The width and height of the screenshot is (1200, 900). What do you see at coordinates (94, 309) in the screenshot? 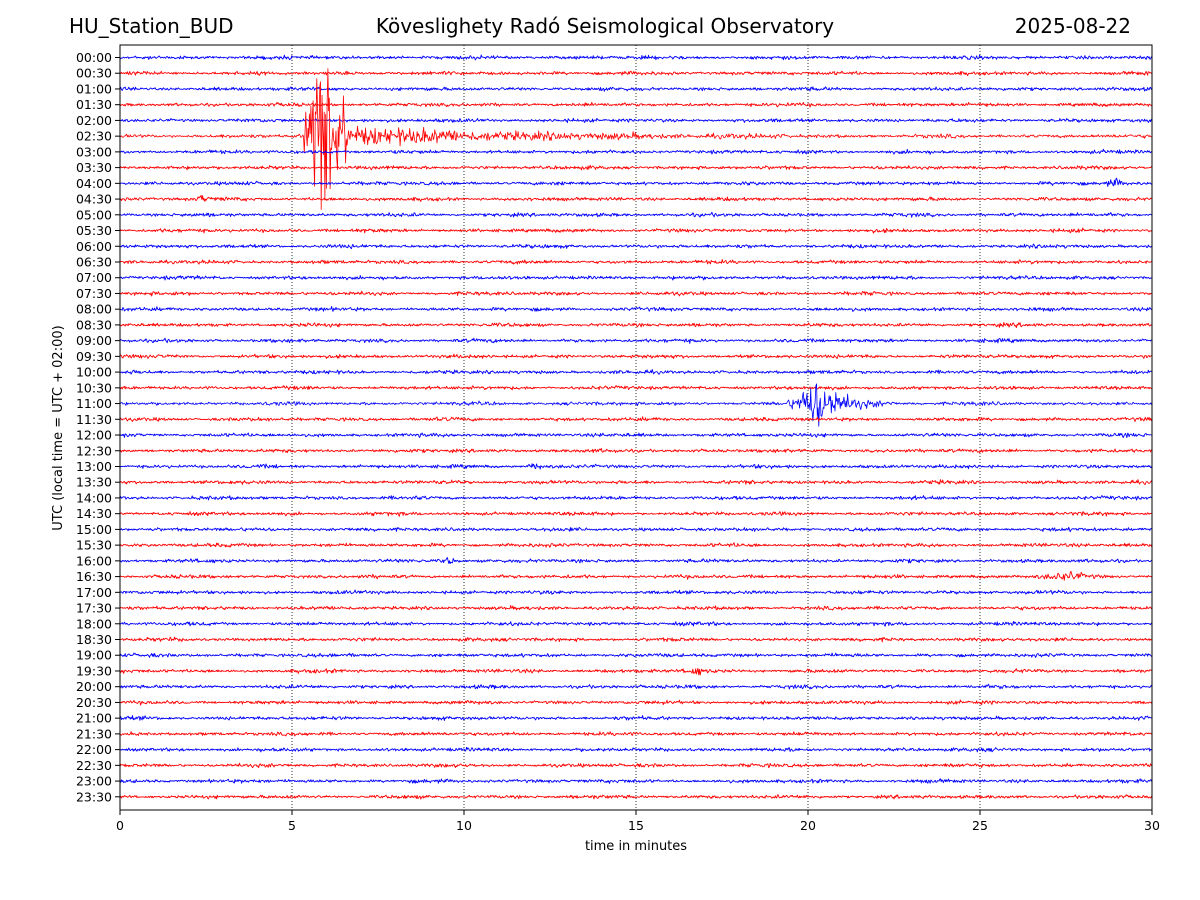
I see `y-tick-label: 08:00` at bounding box center [94, 309].